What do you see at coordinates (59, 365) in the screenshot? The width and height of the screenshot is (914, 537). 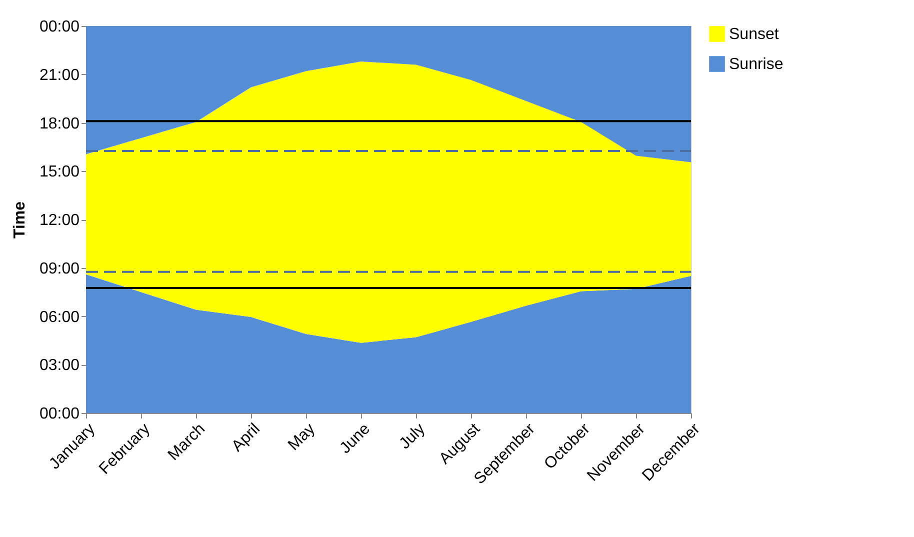 I see `y-tick-label: 03:00` at bounding box center [59, 365].